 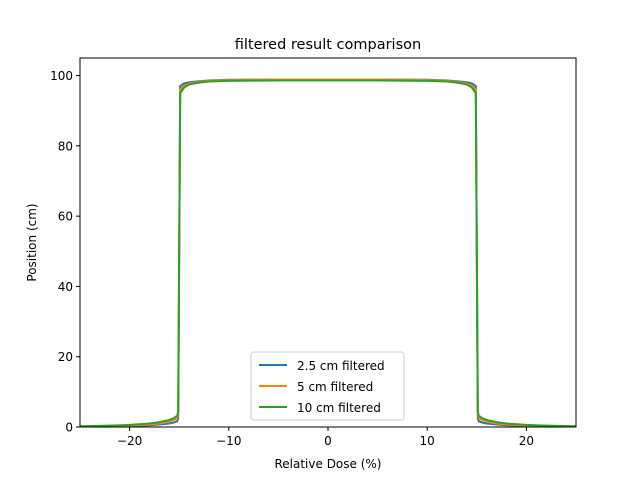 What do you see at coordinates (427, 441) in the screenshot?
I see `x-tick-label: 10` at bounding box center [427, 441].